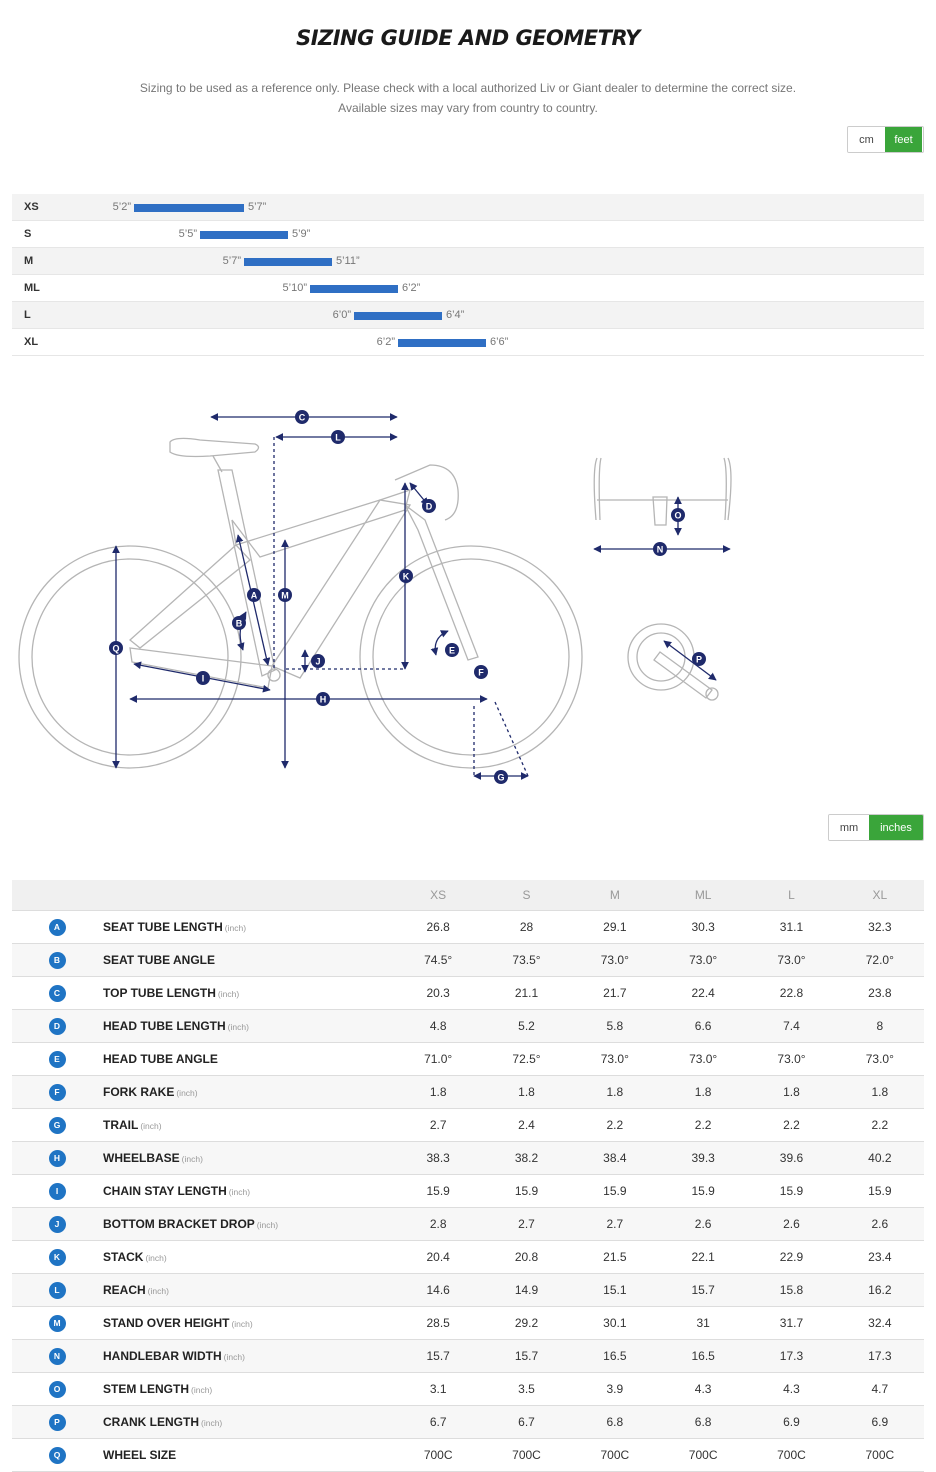  Describe the element at coordinates (165, 1191) in the screenshot. I see `measurement-label: CHAIN STAY LENGTH` at that location.